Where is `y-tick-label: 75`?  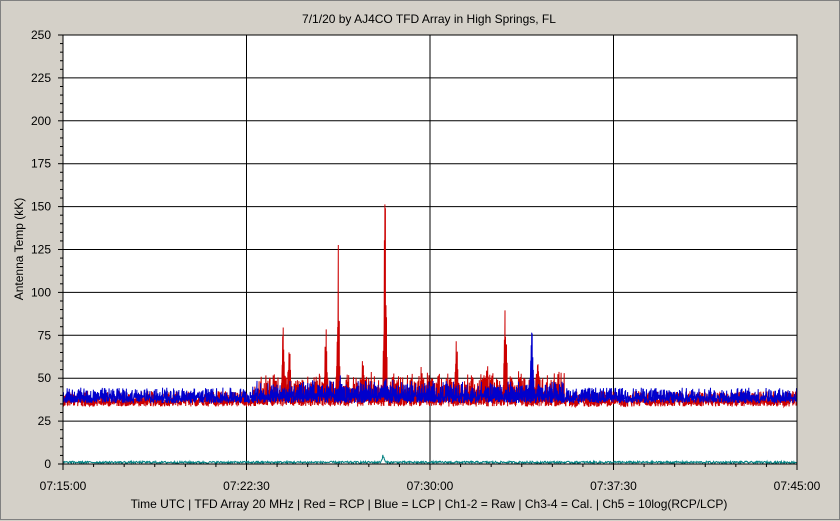 y-tick-label: 75 is located at coordinates (45, 335).